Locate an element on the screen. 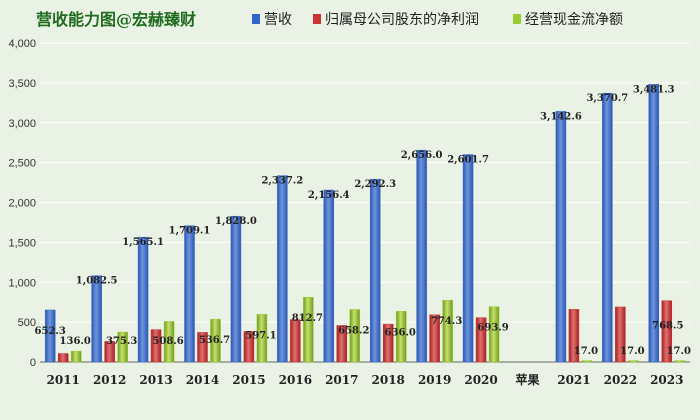 The image size is (700, 420). y-tick-label: 4,000 is located at coordinates (22, 44).